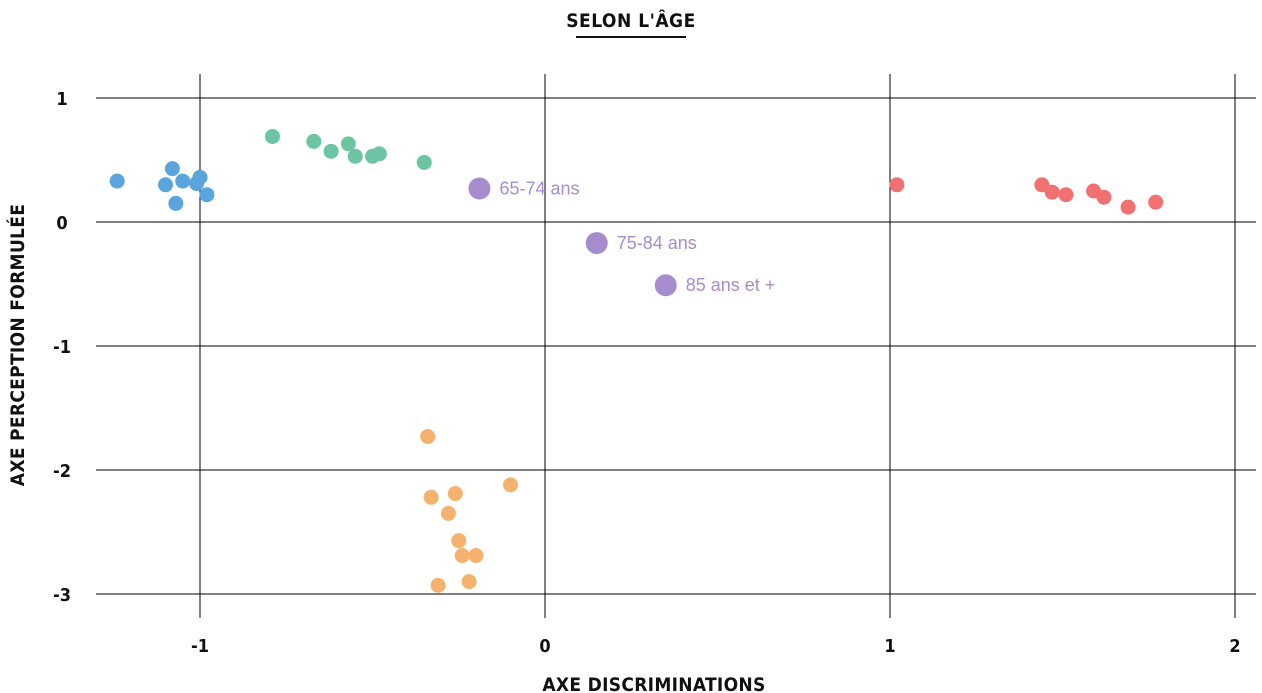 This screenshot has width=1262, height=693. What do you see at coordinates (731, 285) in the screenshot?
I see `point-label: 85 ans et +` at bounding box center [731, 285].